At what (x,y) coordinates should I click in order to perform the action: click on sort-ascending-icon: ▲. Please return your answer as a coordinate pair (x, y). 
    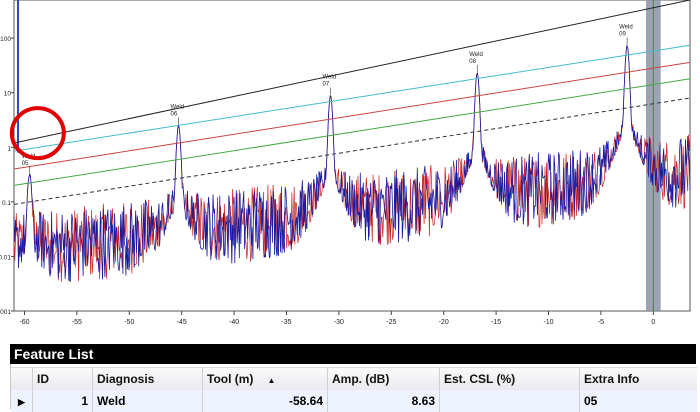
    Looking at the image, I should click on (271, 380).